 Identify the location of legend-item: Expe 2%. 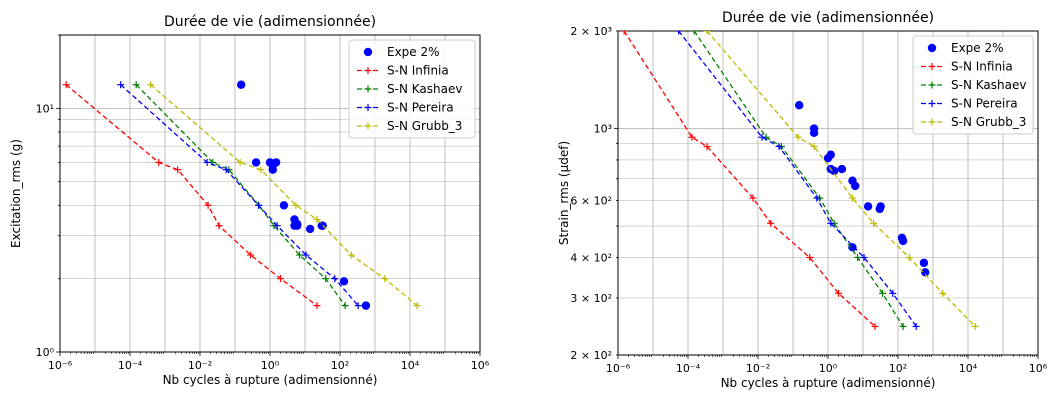
(965, 48).